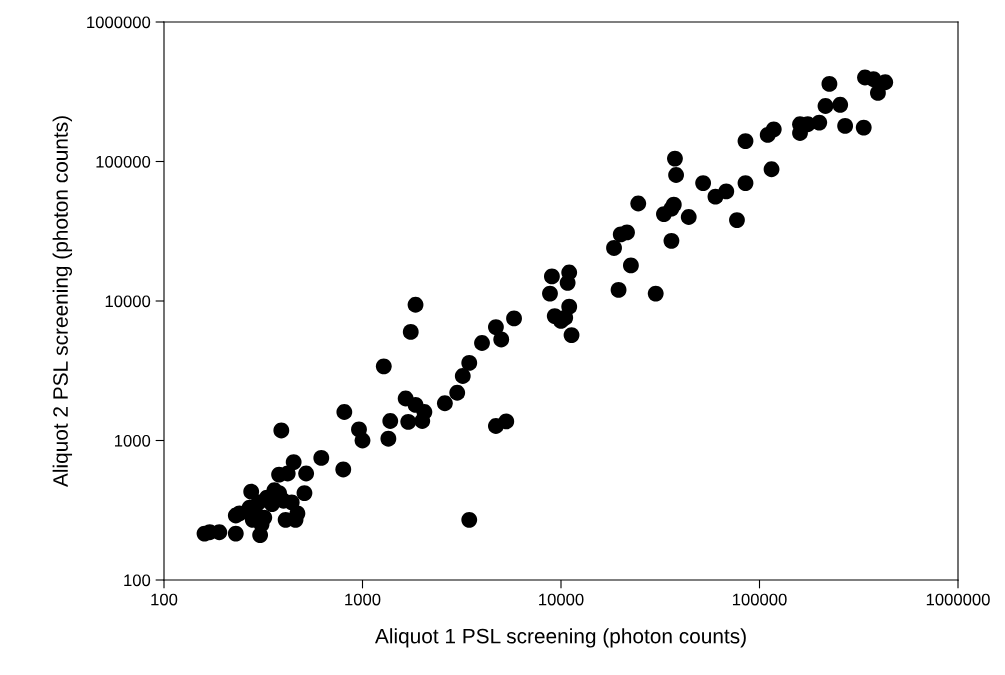  Describe the element at coordinates (958, 599) in the screenshot. I see `x-tick-label: 1000000` at that location.